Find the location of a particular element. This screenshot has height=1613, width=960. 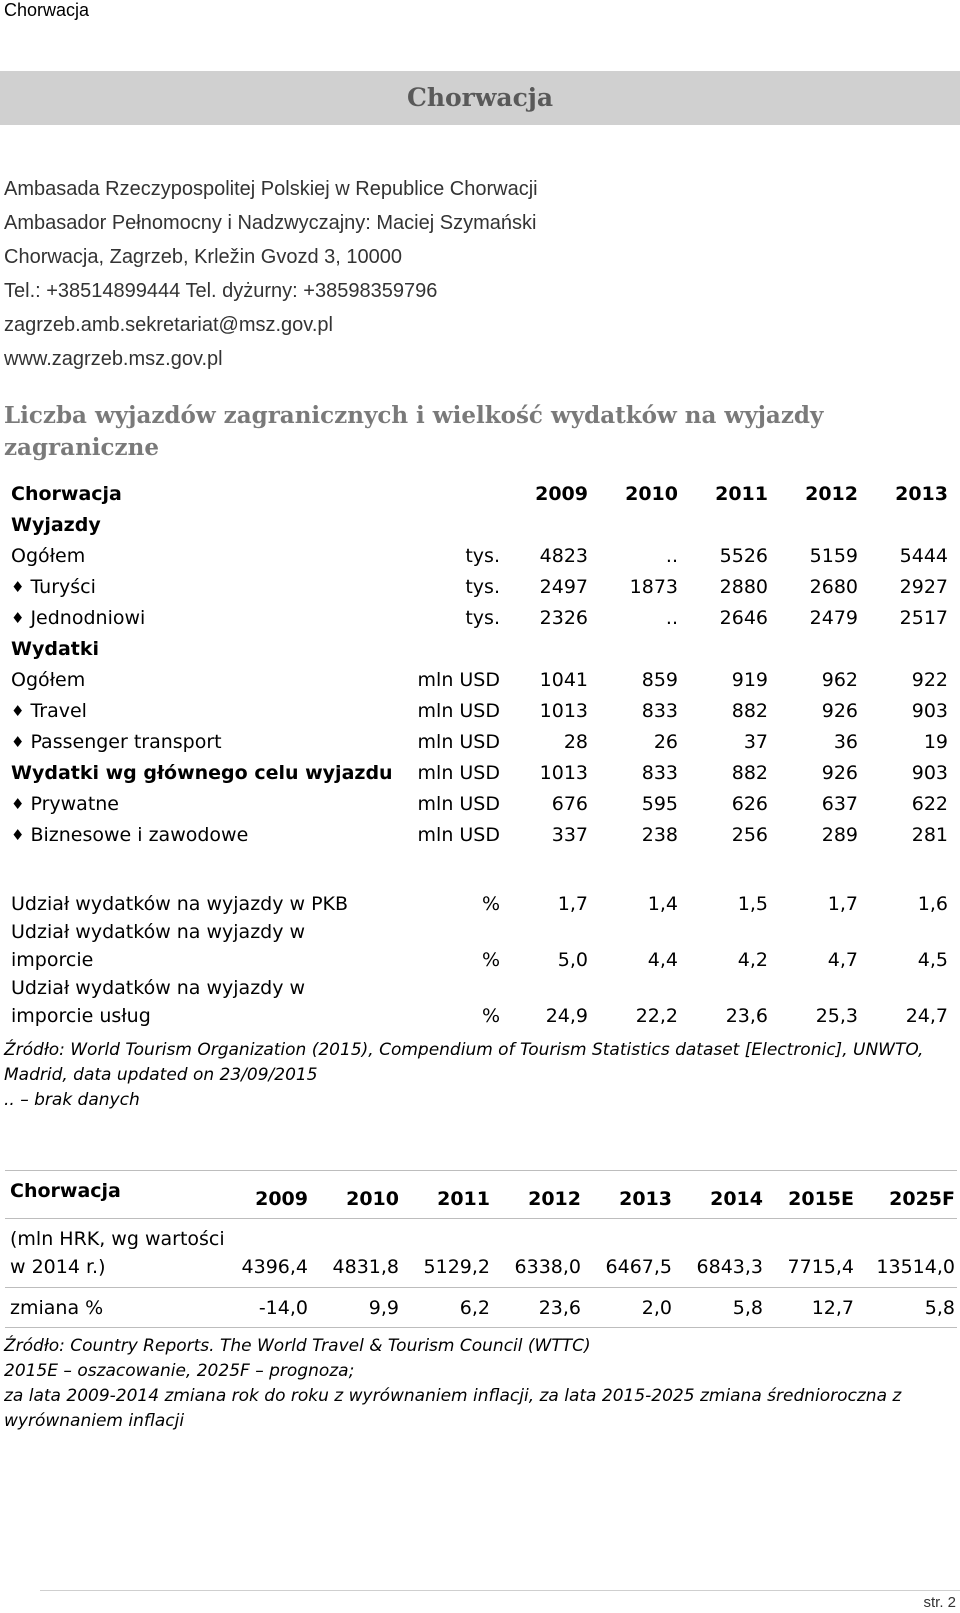

year-header: 2014 is located at coordinates (736, 1199).